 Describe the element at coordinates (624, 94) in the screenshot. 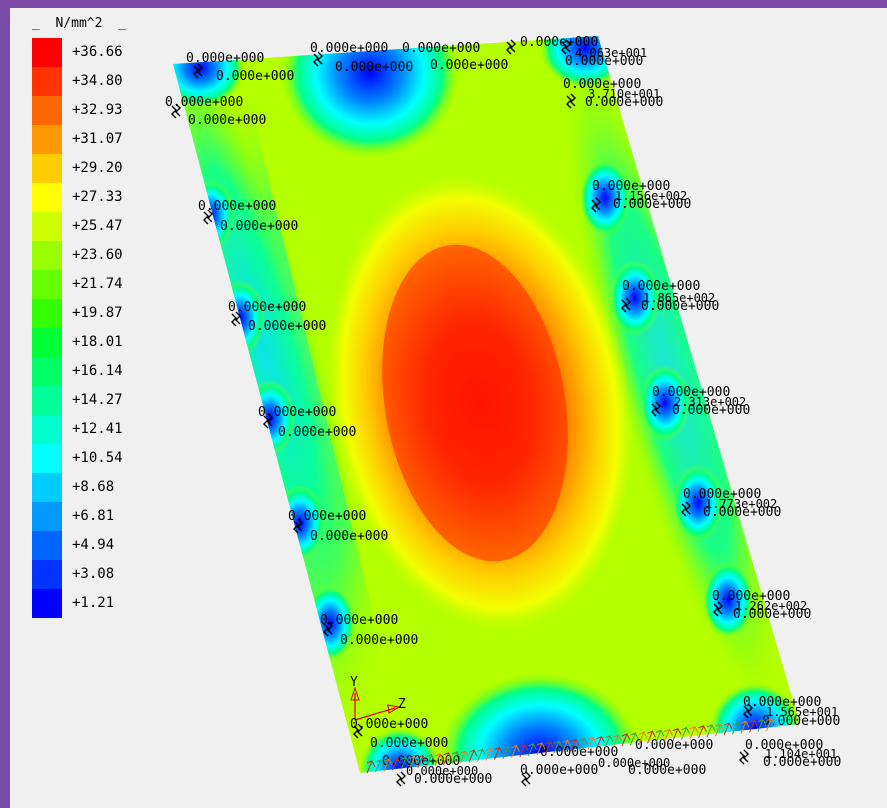

I see `node-label: 3.710e+001` at that location.